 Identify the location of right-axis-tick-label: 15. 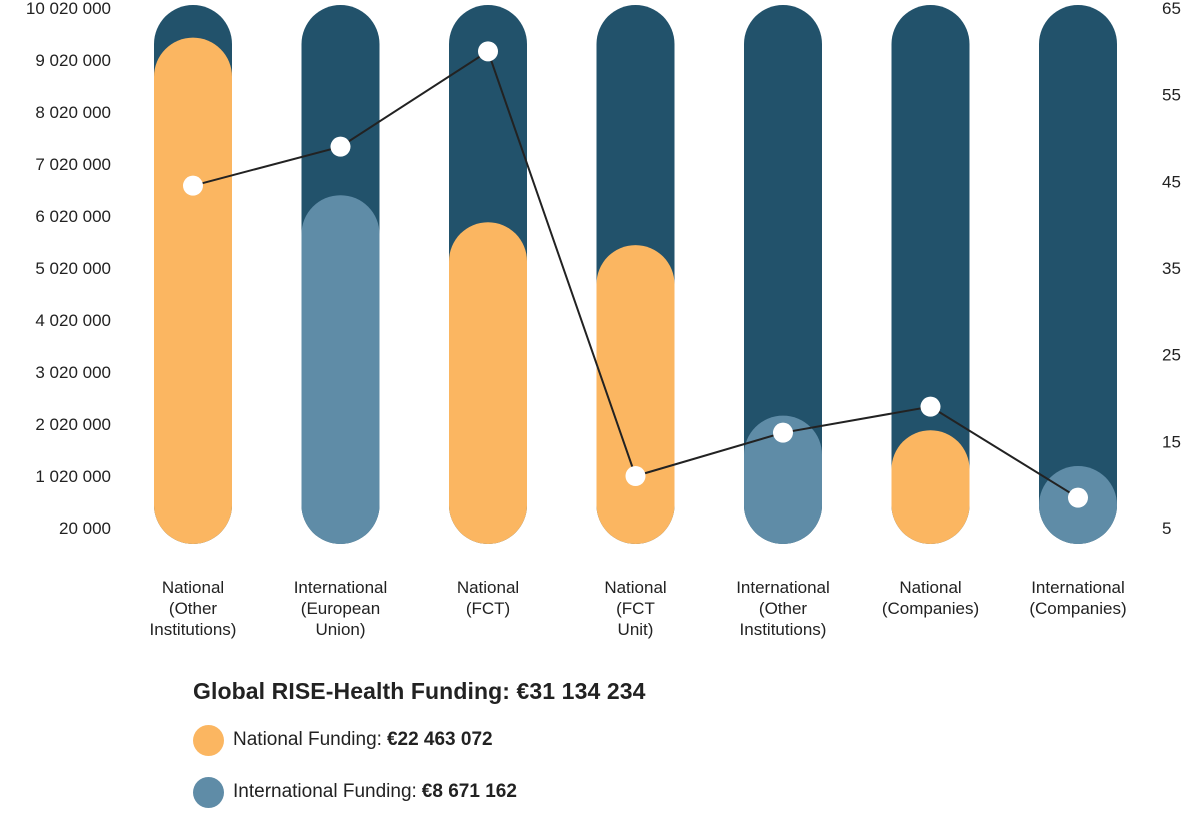
(1171, 441).